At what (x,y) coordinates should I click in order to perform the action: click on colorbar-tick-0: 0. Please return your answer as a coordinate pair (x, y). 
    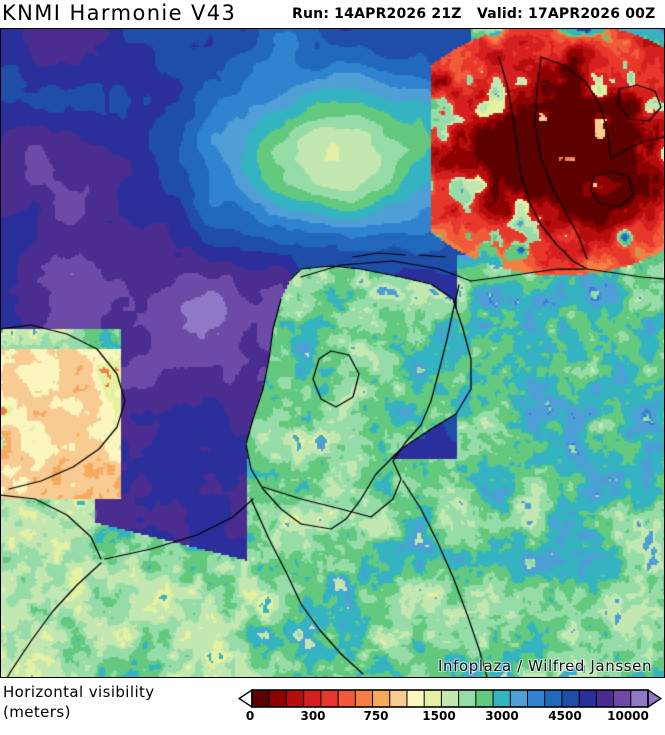
    Looking at the image, I should click on (250, 716).